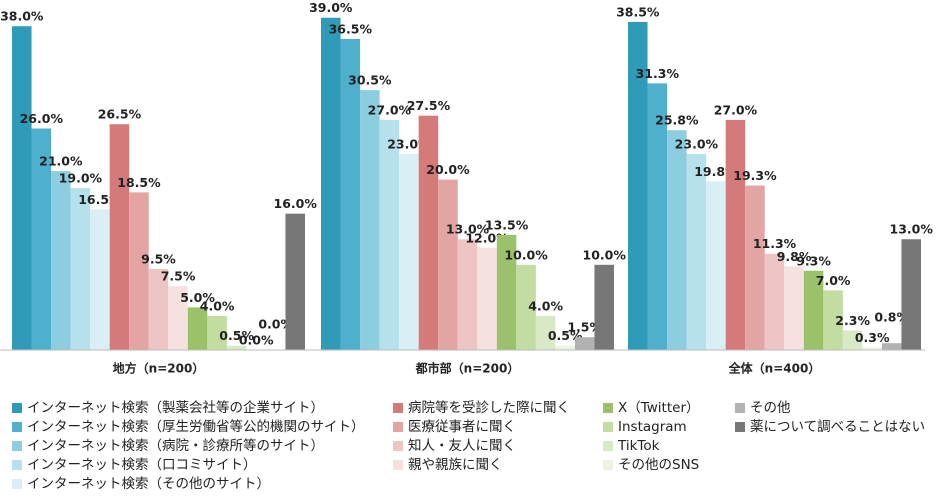 Image resolution: width=940 pixels, height=501 pixels. What do you see at coordinates (429, 105) in the screenshot?
I see `value-label: 27.5%` at bounding box center [429, 105].